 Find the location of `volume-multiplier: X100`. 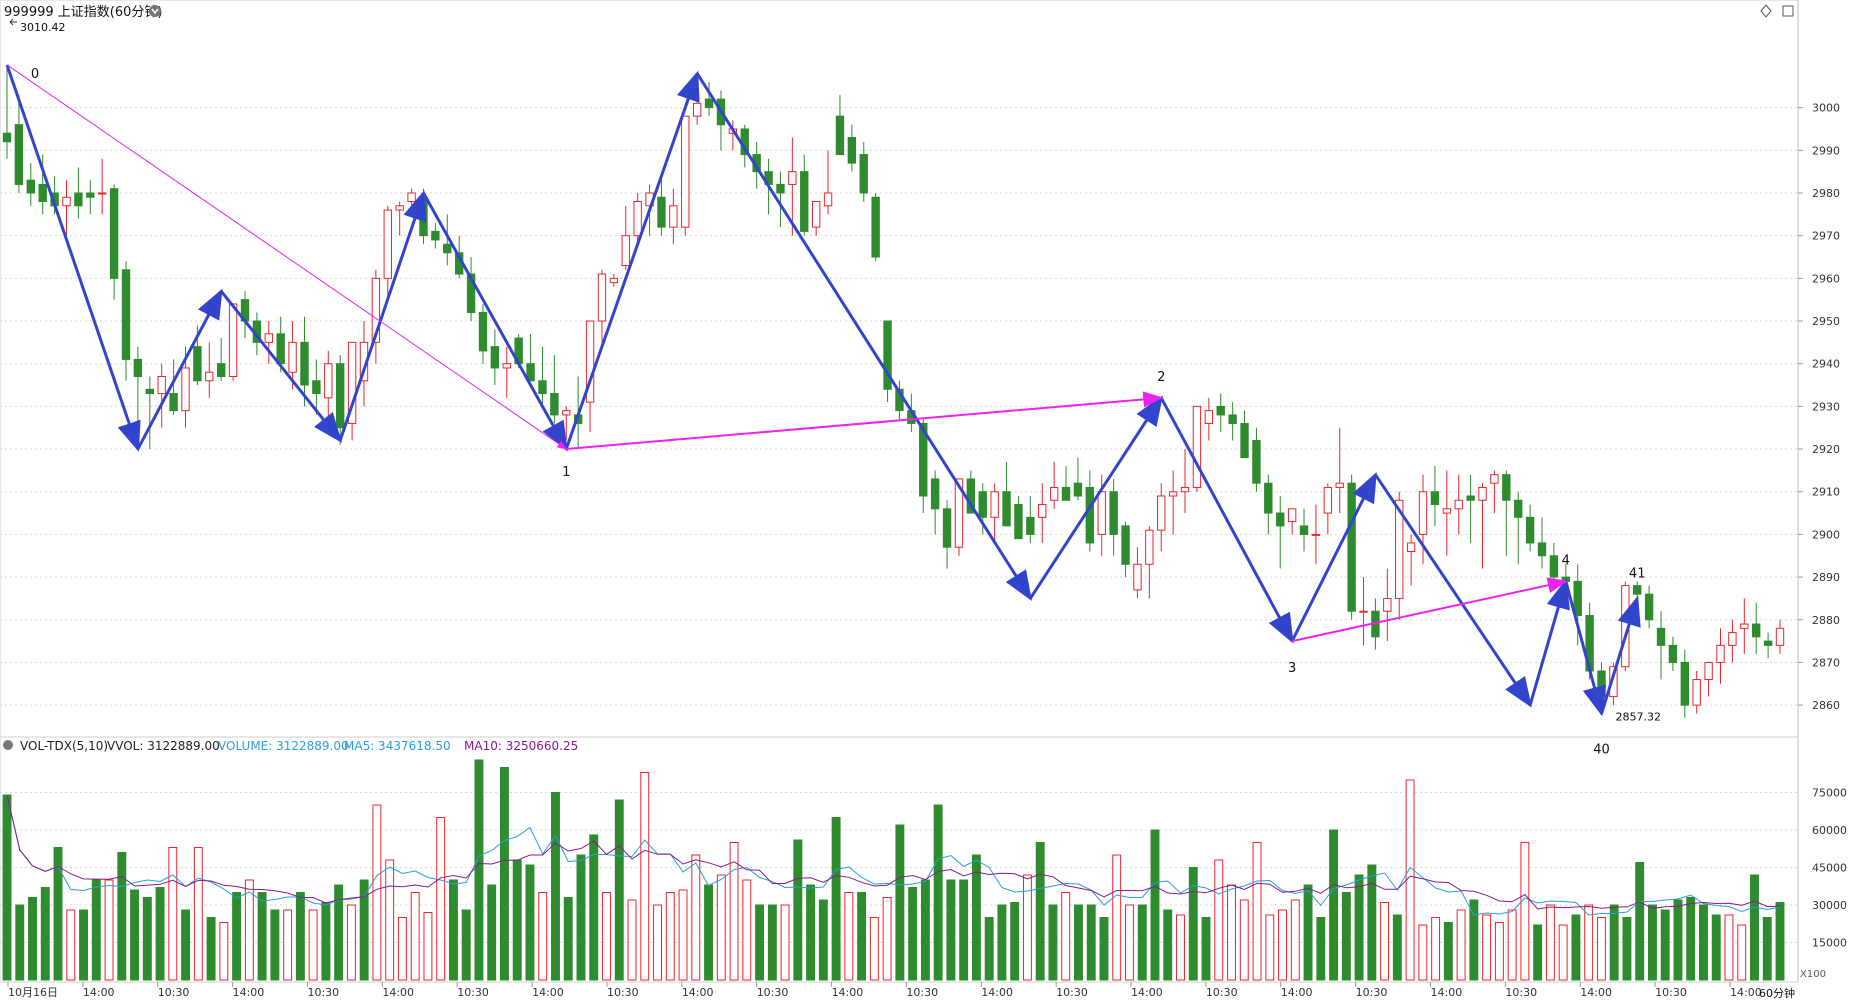

volume-multiplier: X100 is located at coordinates (1813, 974).